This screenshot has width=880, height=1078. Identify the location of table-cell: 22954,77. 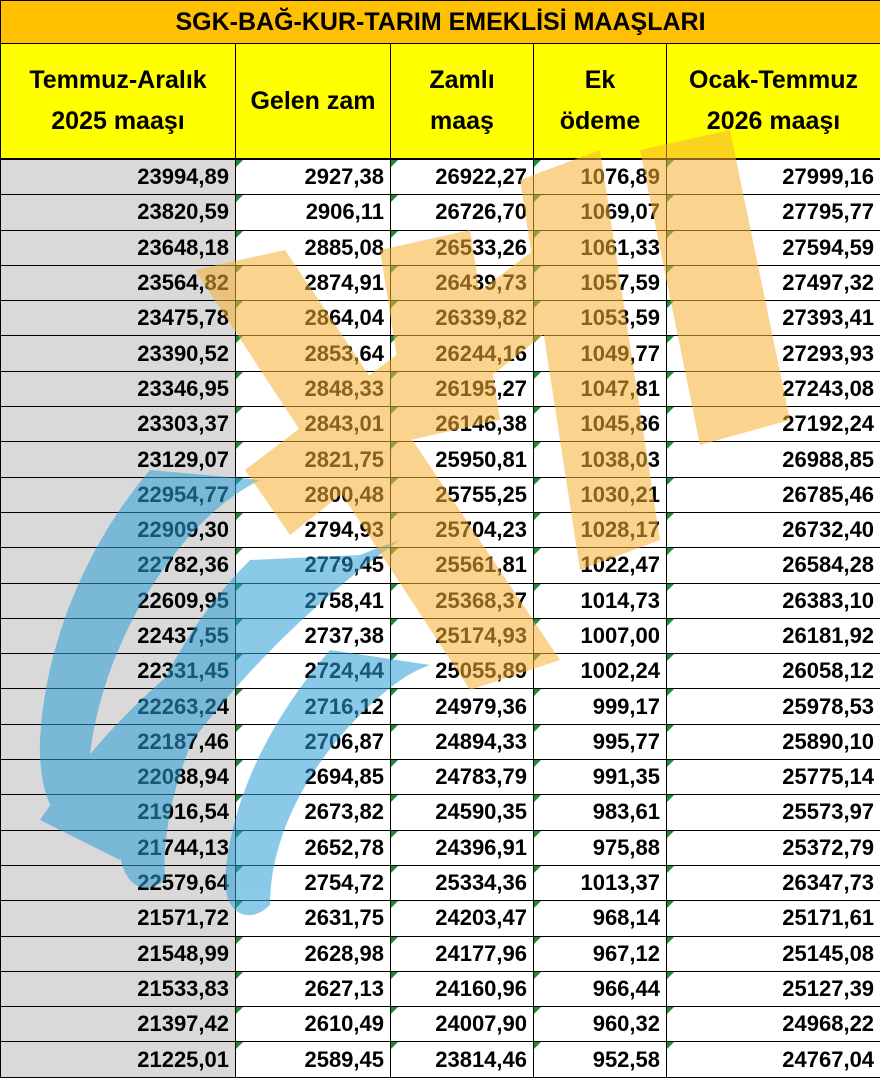
(118, 494).